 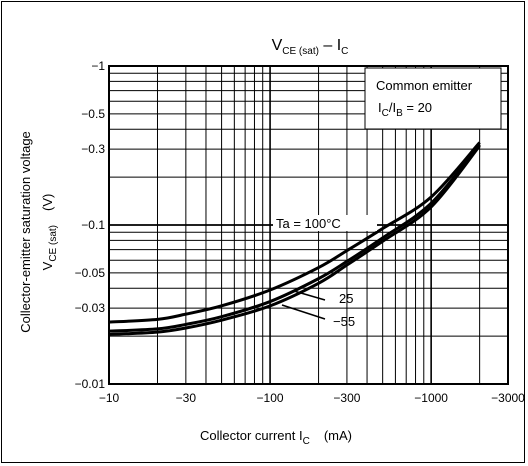 I want to click on x-tick-label: −30, so click(x=186, y=398).